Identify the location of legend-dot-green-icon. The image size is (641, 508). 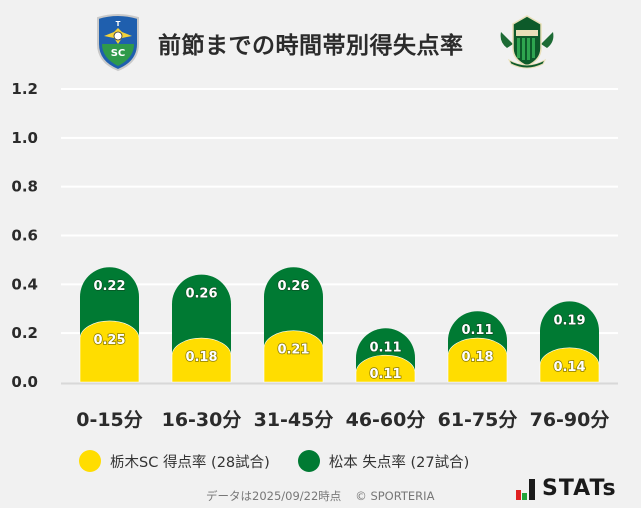
(308, 461).